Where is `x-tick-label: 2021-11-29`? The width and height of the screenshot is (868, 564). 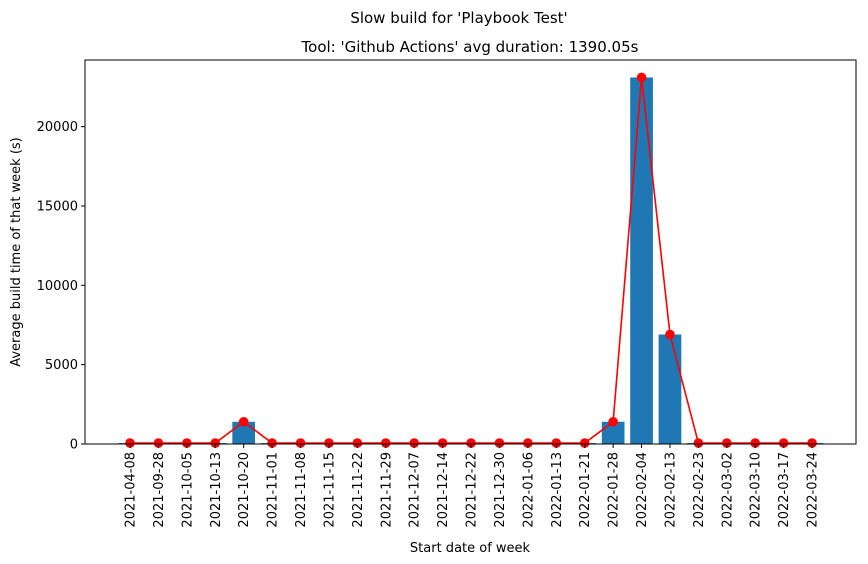
x-tick-label: 2021-11-29 is located at coordinates (386, 490).